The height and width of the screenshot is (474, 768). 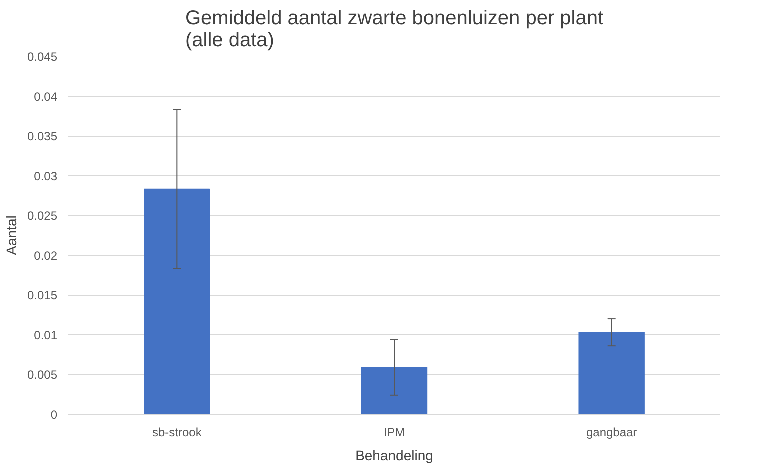 What do you see at coordinates (11, 236) in the screenshot?
I see `y-axis-title: Aantal` at bounding box center [11, 236].